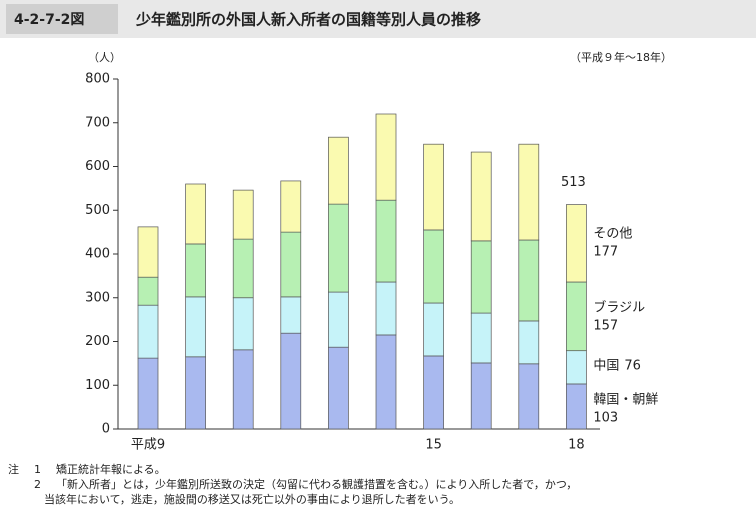 The height and width of the screenshot is (532, 756). I want to click on header-band, so click(378, 19).